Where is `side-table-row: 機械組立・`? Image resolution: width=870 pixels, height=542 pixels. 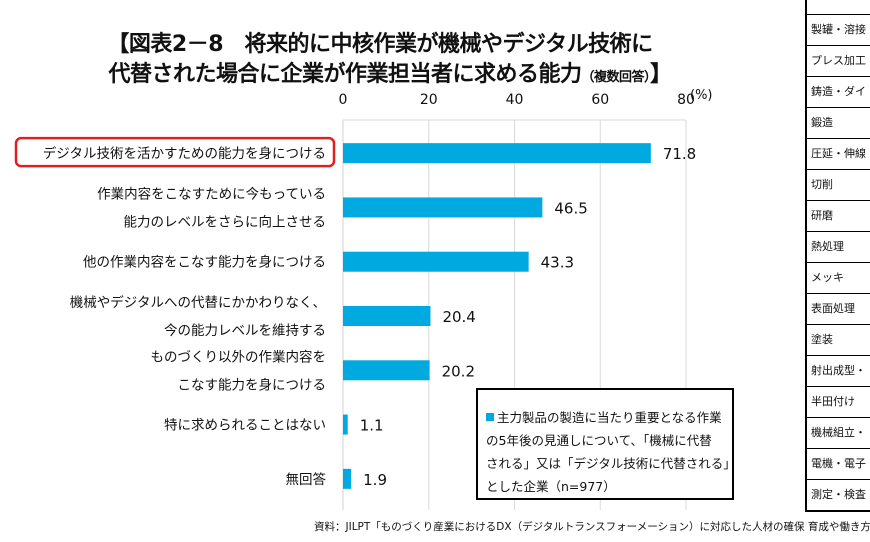 side-table-row: 機械組立・ is located at coordinates (838, 432).